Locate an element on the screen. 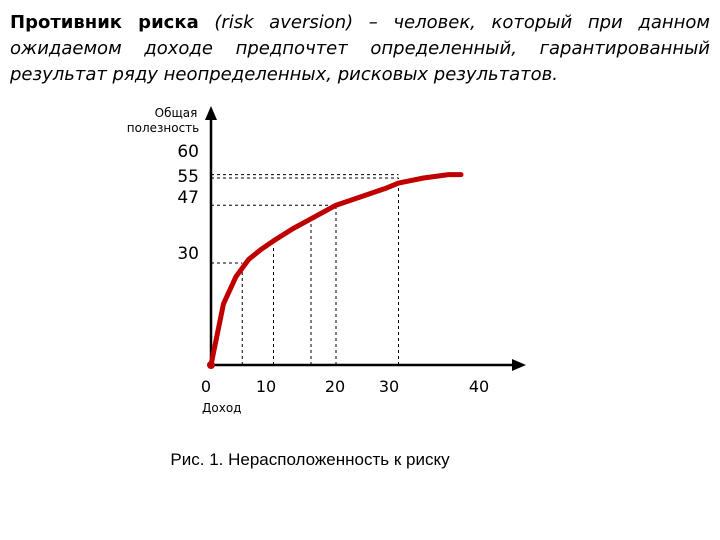 The width and height of the screenshot is (720, 540). x-tick-label: 0 is located at coordinates (206, 386).